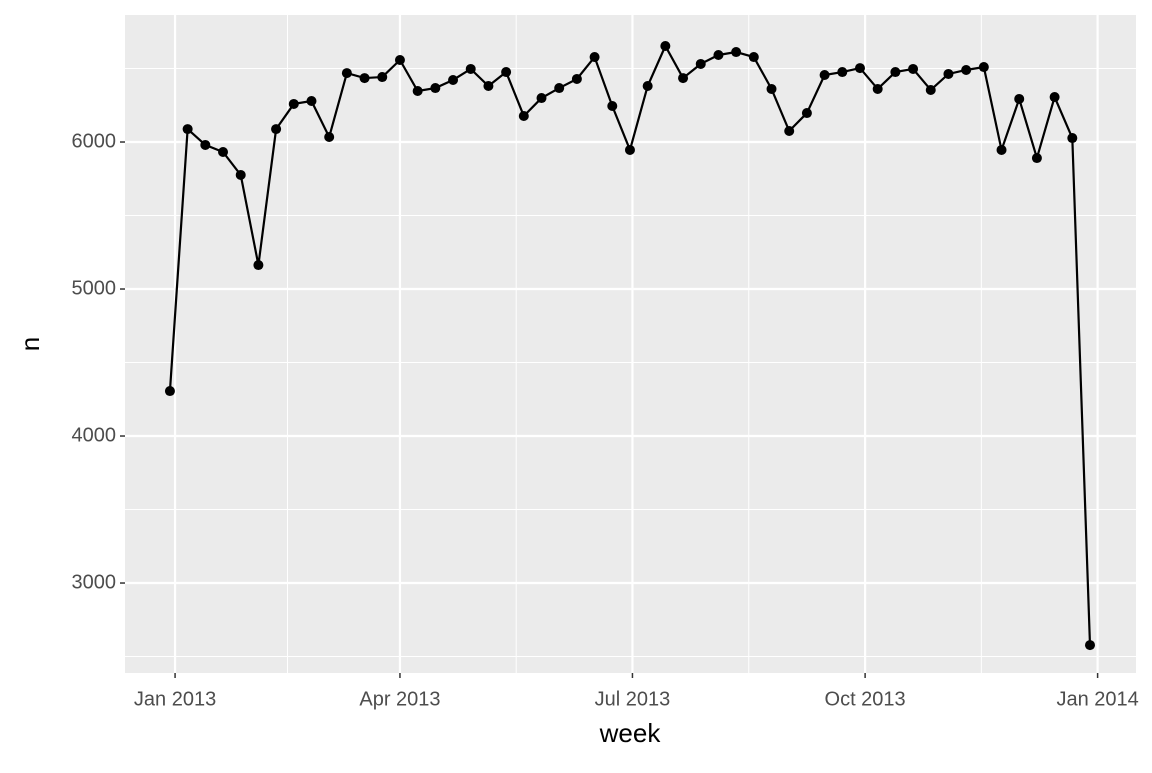 This screenshot has height=773, width=1152. What do you see at coordinates (175, 699) in the screenshot?
I see `x-tick-label: Jan 2013` at bounding box center [175, 699].